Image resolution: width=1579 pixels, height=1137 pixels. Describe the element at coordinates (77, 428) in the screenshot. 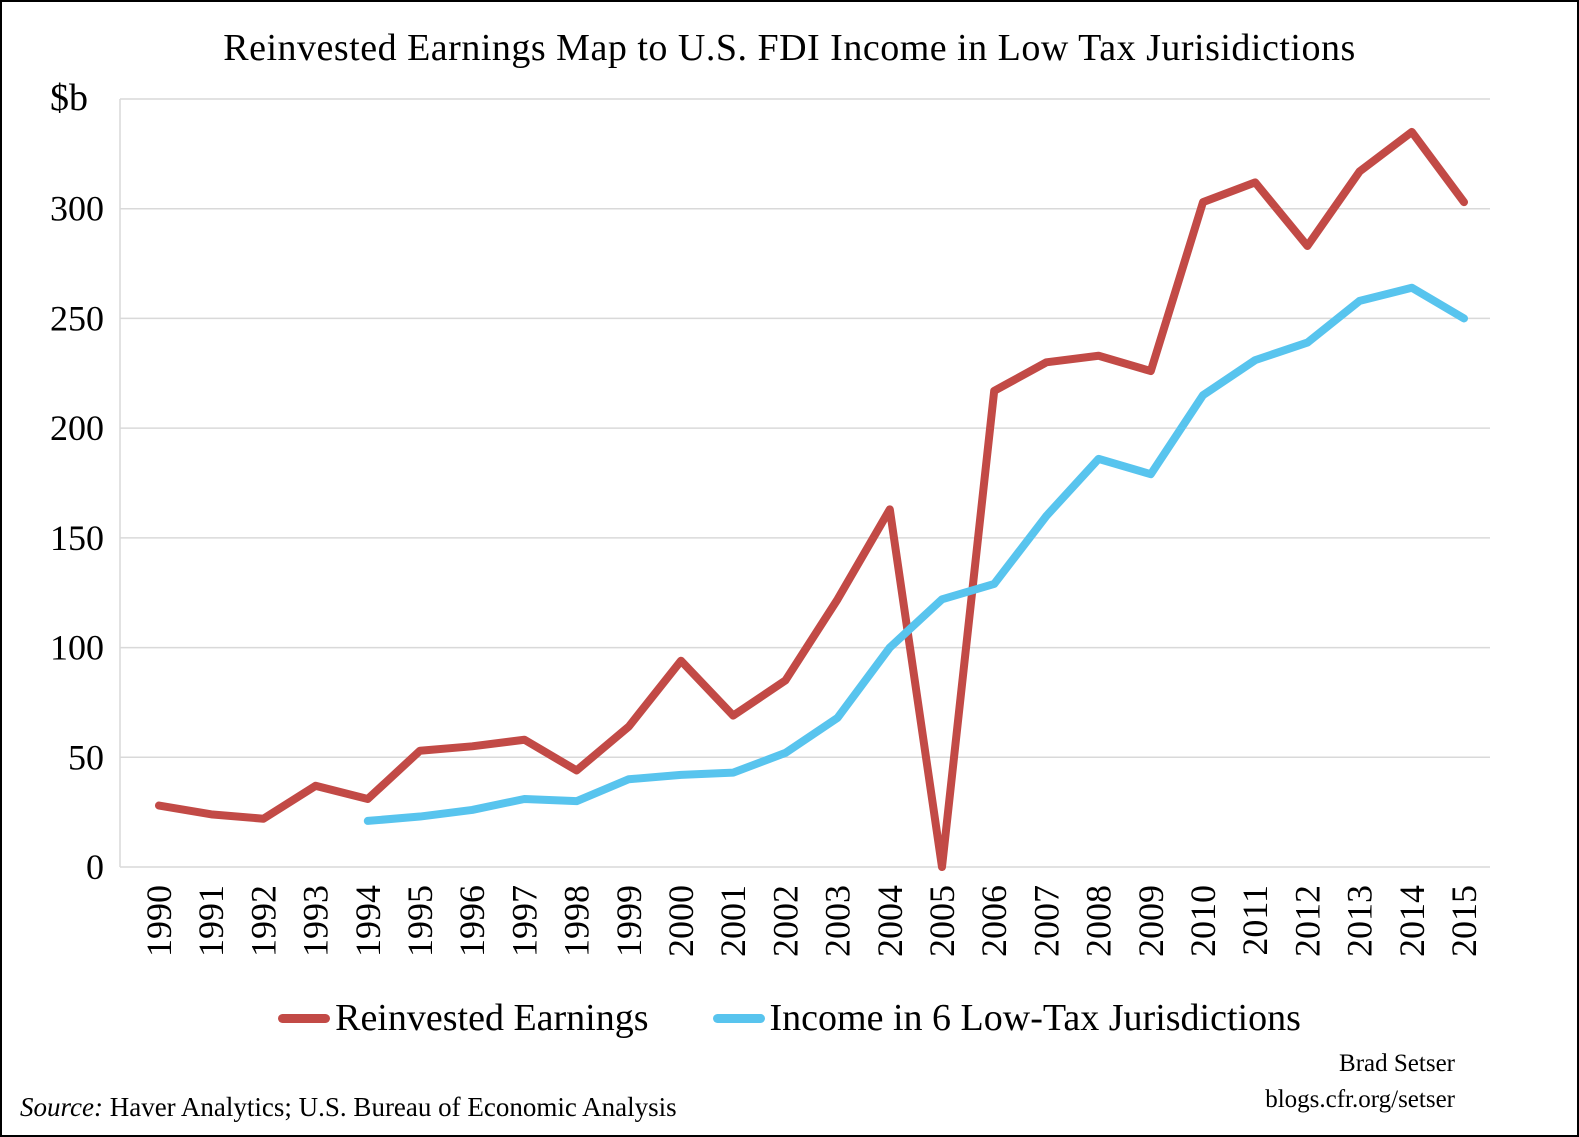

I see `y-tick-label: 200` at that location.